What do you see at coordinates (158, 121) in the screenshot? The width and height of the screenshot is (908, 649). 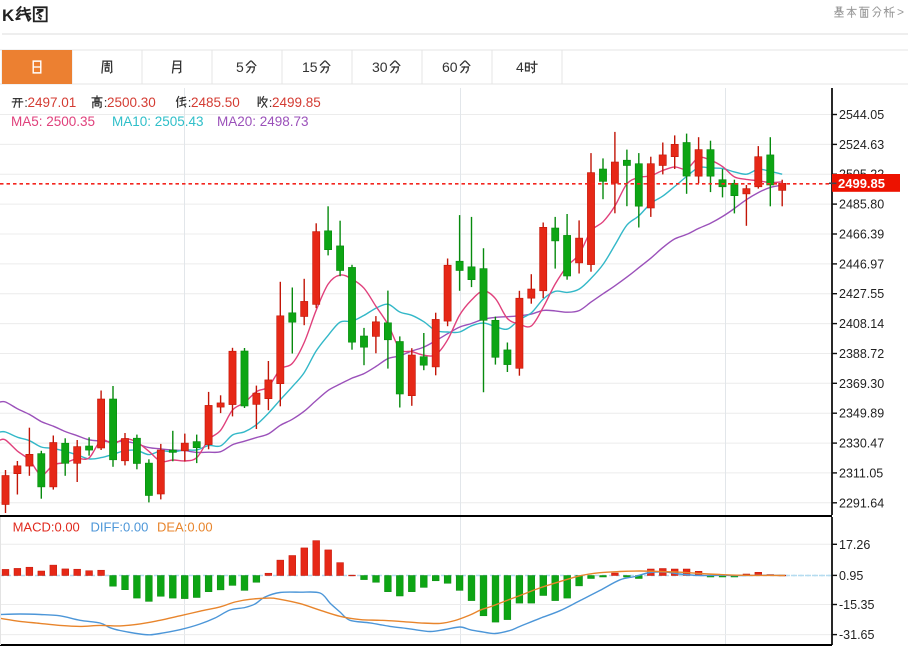 I see `svg-text: MA10: 2505.43` at bounding box center [158, 121].